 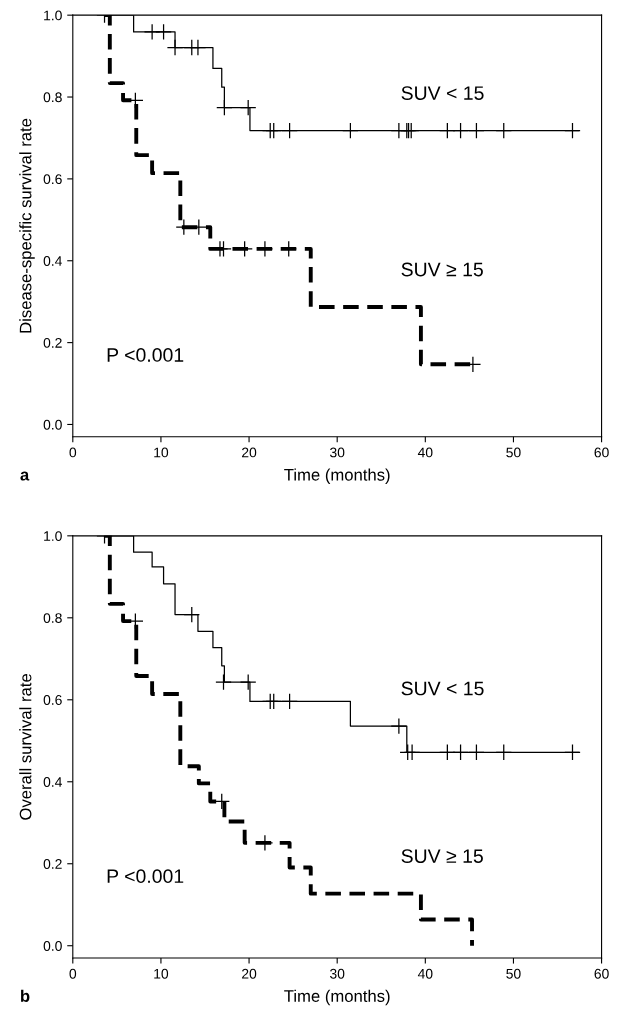 I want to click on y-axis-title: Overall survival rate, so click(x=25, y=747).